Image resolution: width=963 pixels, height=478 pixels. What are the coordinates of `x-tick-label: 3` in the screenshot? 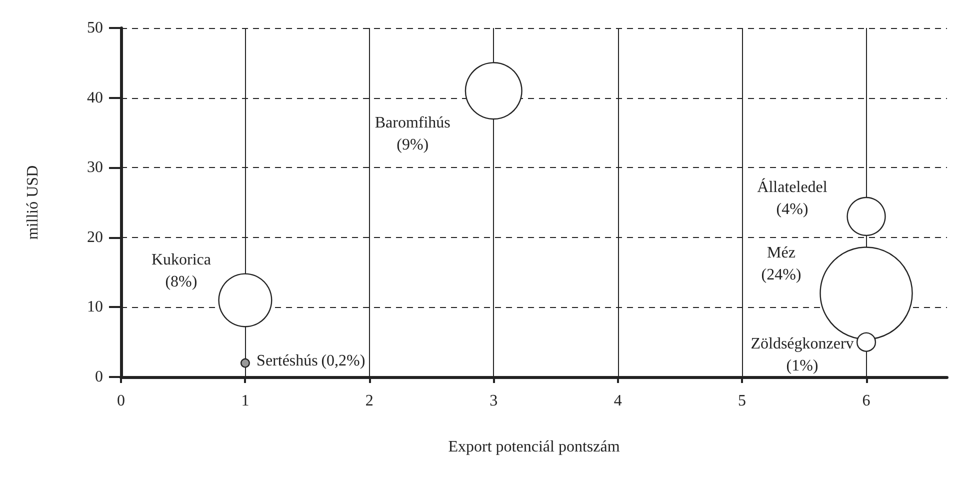 It's located at (494, 401).